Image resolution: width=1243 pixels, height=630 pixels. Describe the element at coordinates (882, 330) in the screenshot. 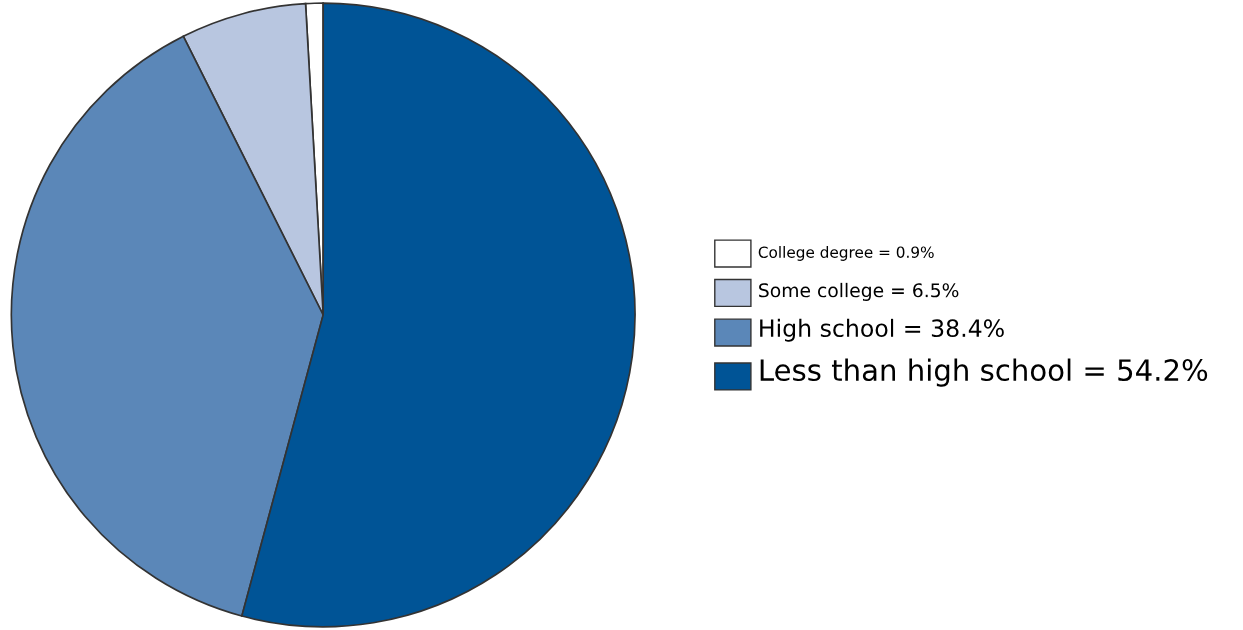

I see `legend-label: High school = 38.4%` at that location.